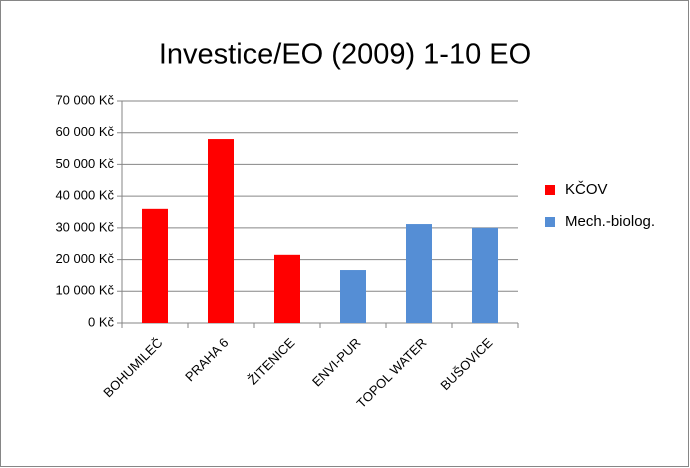  I want to click on y-tick-label: 70 000 Kč, so click(84, 99).